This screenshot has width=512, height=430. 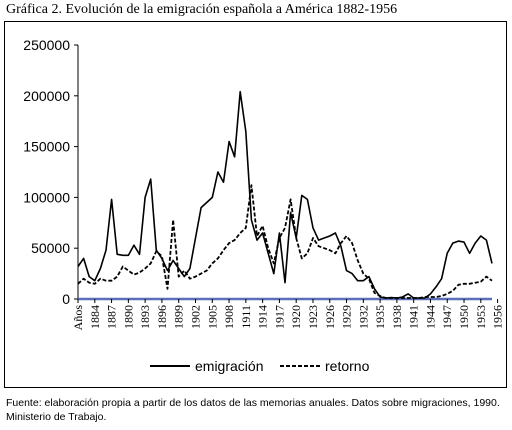 I want to click on legend-label: retorno, so click(x=347, y=366).